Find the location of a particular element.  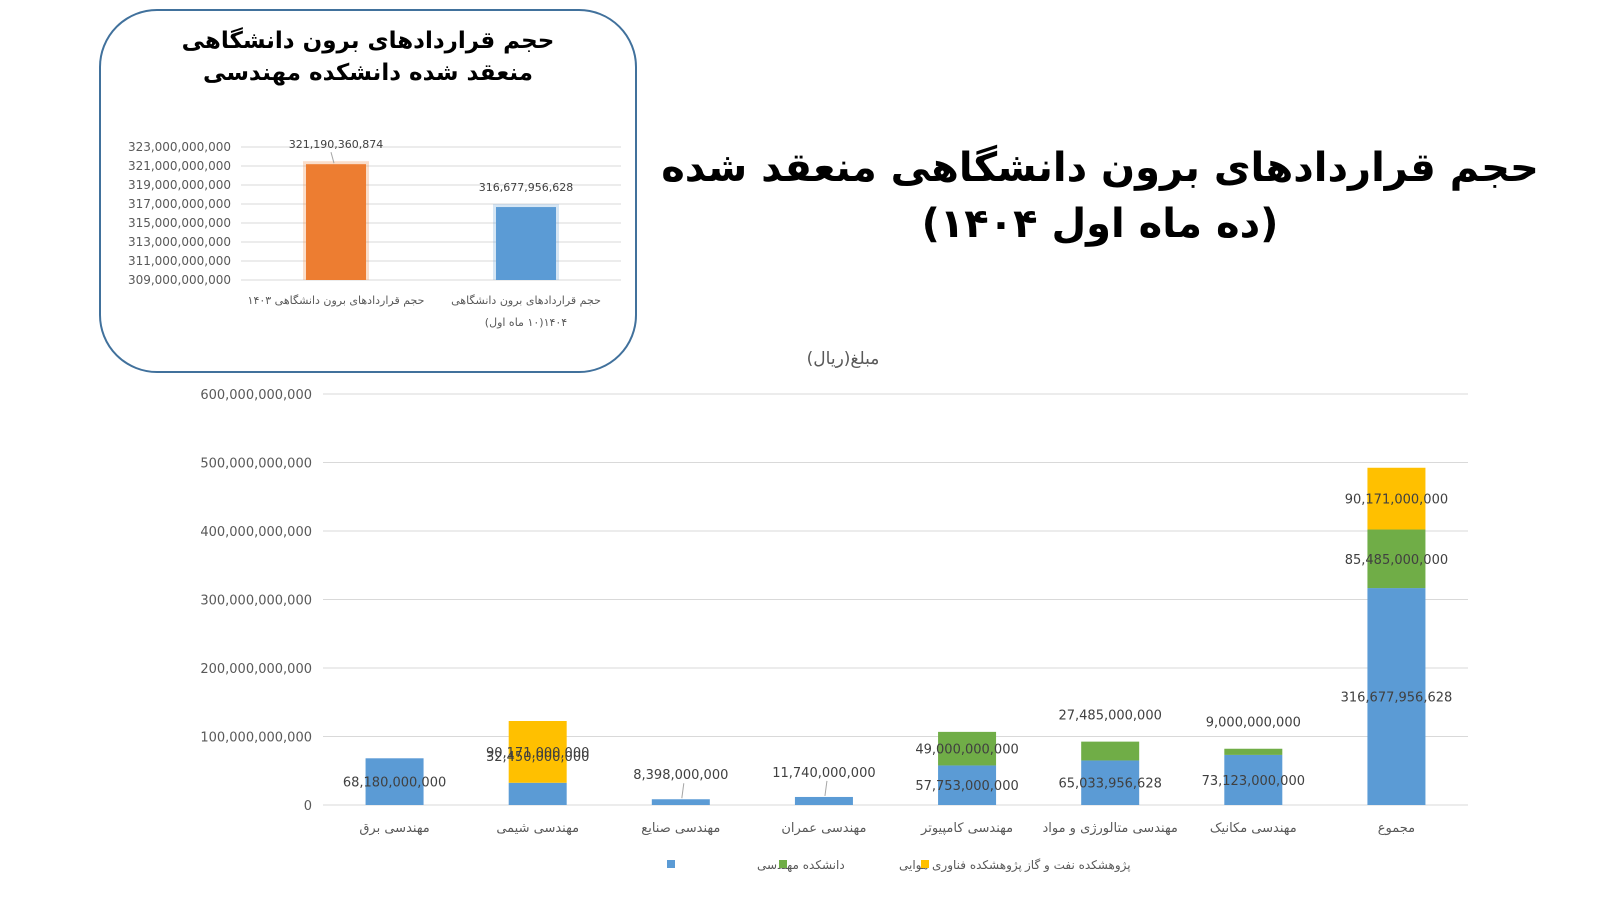

main-y-tick-label: 400,000,000,000 is located at coordinates (256, 532).